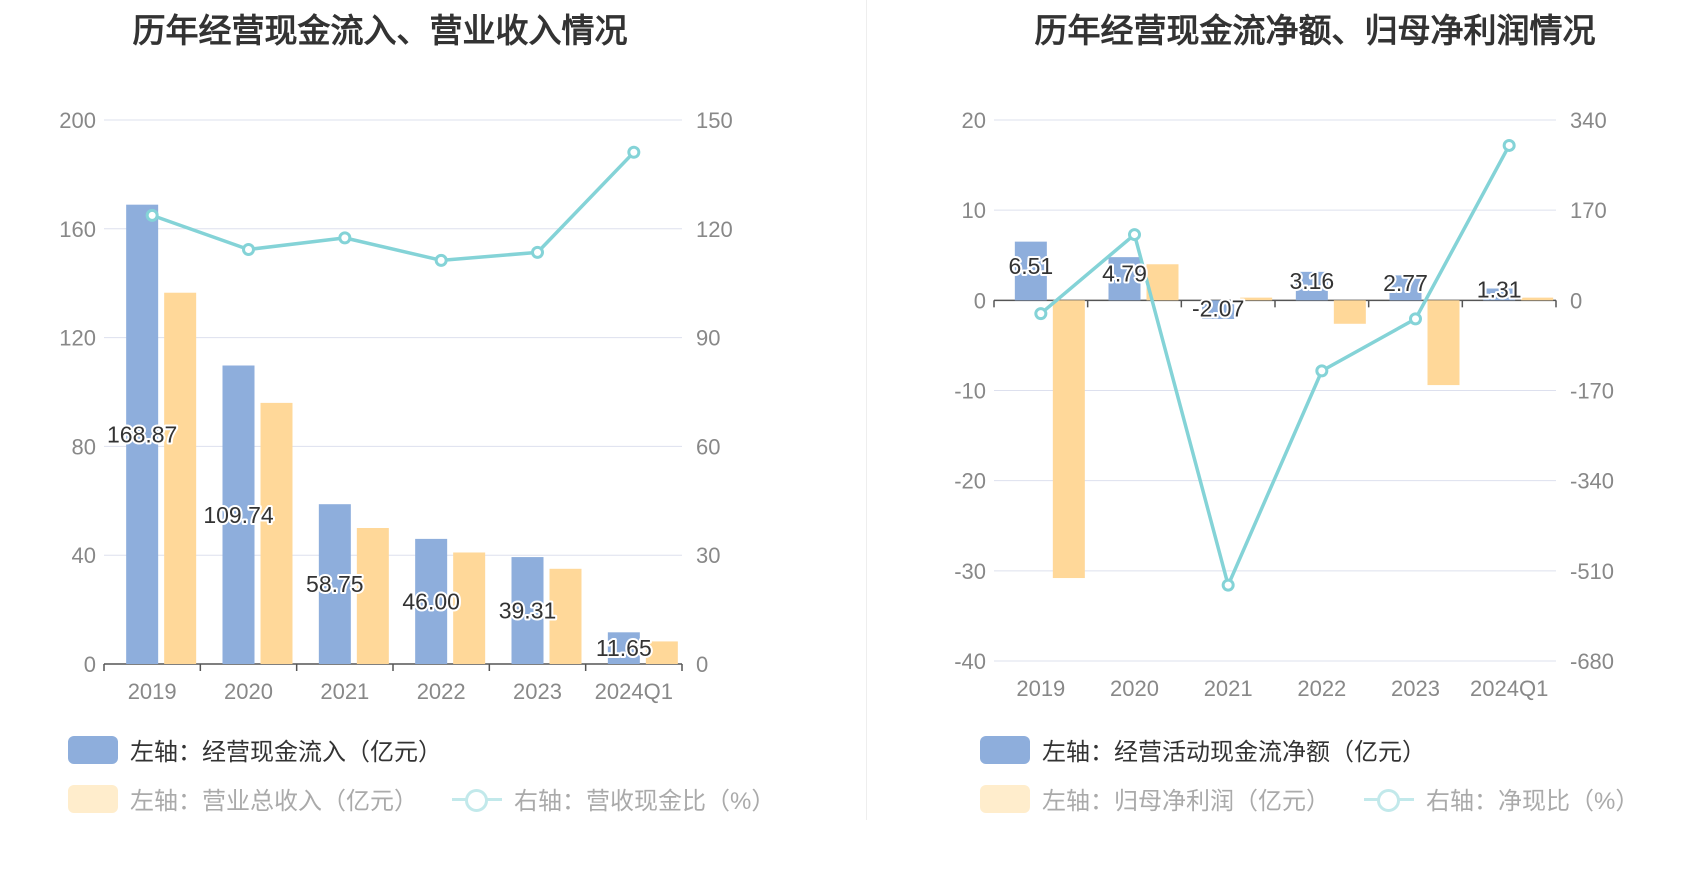  What do you see at coordinates (970, 391) in the screenshot?
I see `y-left-tick-label: -10` at bounding box center [970, 391].